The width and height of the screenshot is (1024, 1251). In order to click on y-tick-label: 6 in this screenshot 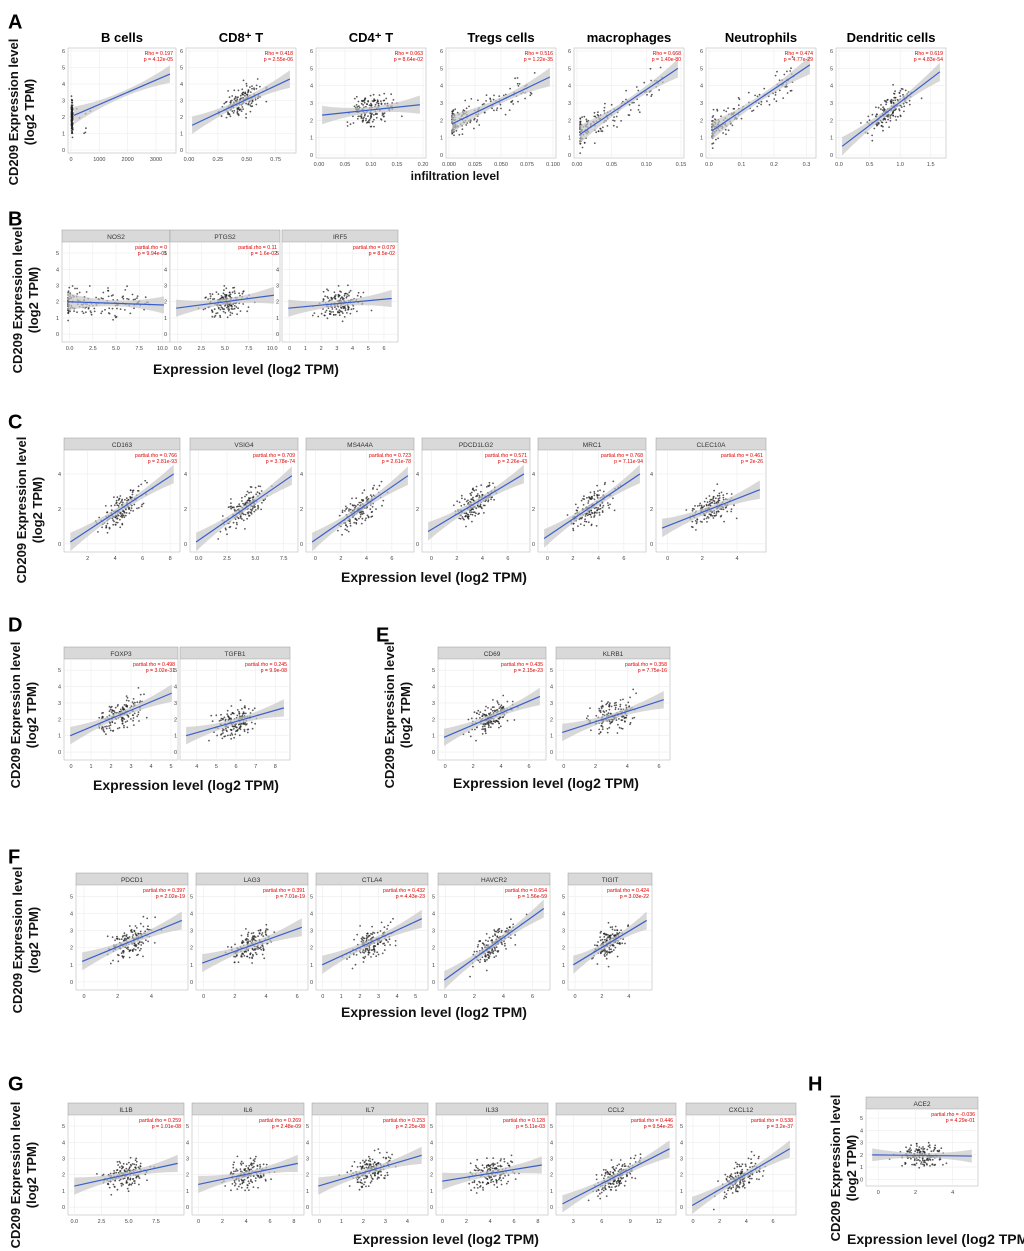, I will do `click(311, 52)`.